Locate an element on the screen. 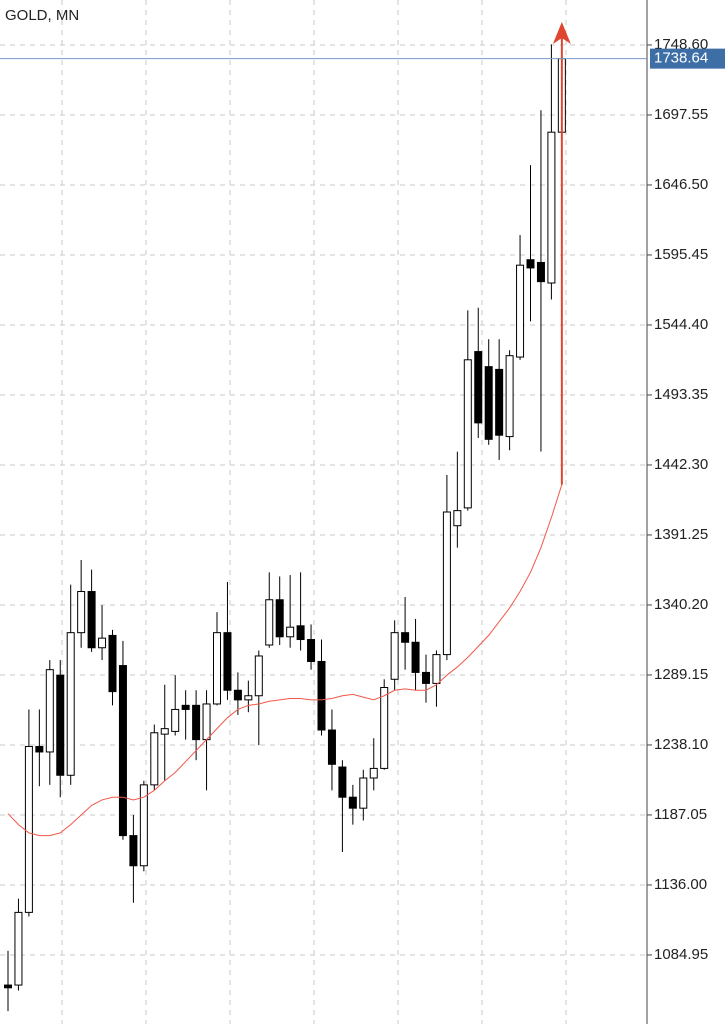 The width and height of the screenshot is (725, 1024). y-tick-label: 1340.20 is located at coordinates (681, 604).